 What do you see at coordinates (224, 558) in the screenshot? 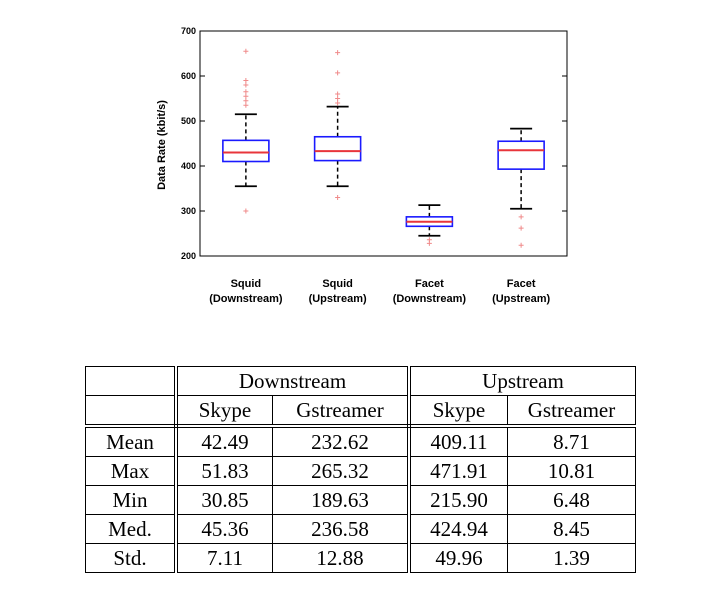
I see `table-cell: 7.11` at bounding box center [224, 558].